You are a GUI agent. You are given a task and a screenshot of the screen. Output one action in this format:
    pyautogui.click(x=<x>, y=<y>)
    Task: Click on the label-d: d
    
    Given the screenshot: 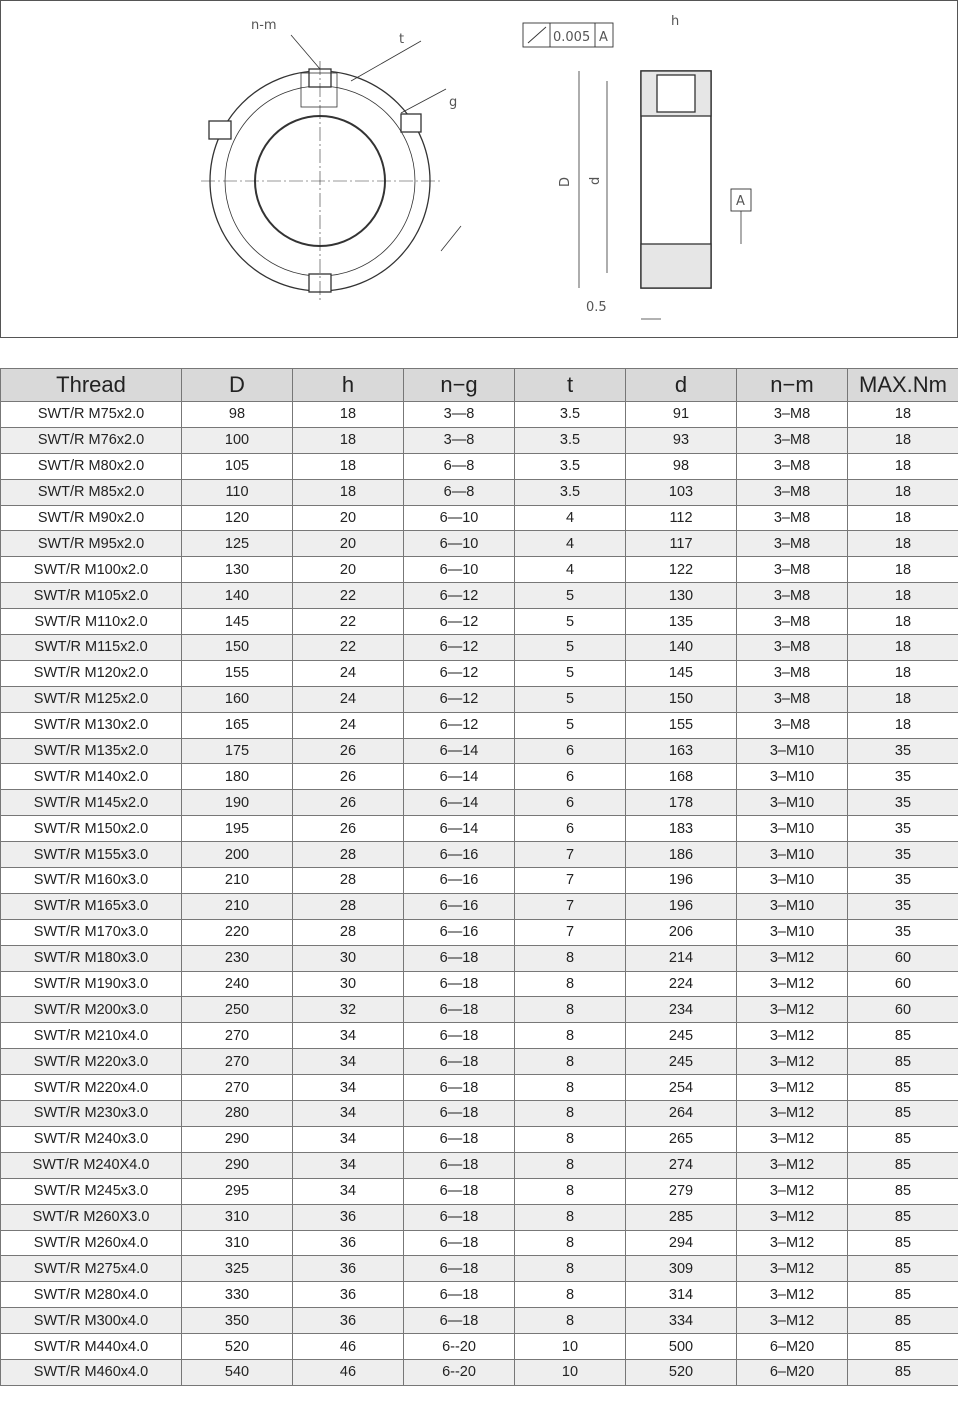 What is the action you would take?
    pyautogui.click(x=595, y=181)
    